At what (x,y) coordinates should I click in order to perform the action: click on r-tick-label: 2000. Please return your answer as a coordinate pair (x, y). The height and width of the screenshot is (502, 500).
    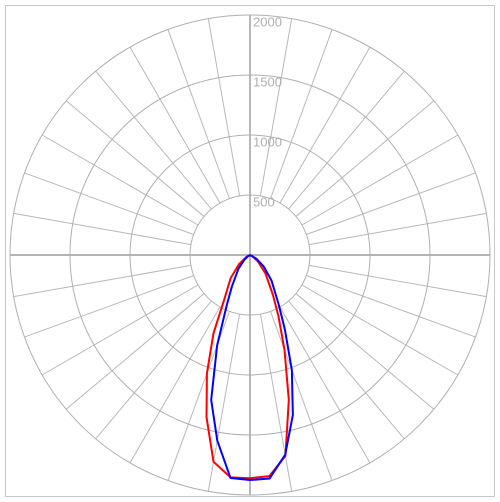
    Looking at the image, I should click on (267, 22).